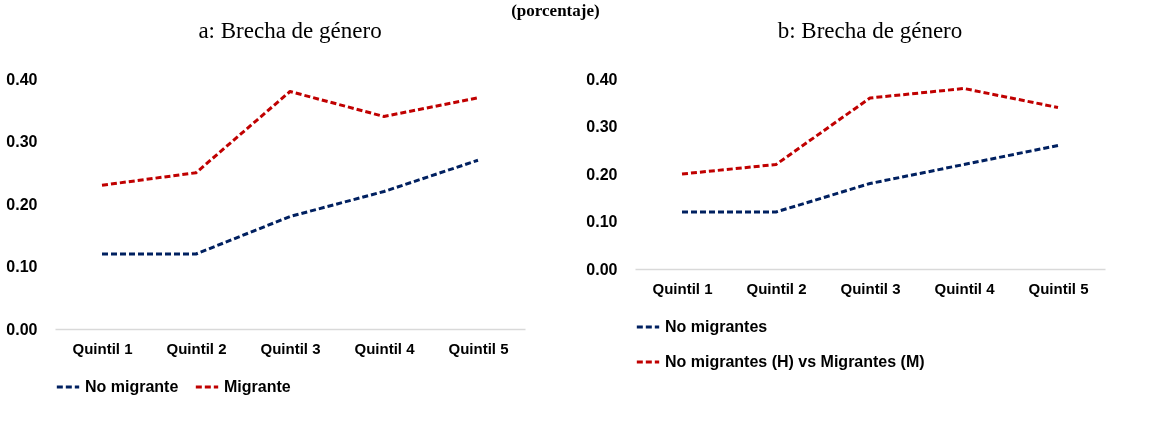  I want to click on legend-label: No migrantes, so click(716, 326).